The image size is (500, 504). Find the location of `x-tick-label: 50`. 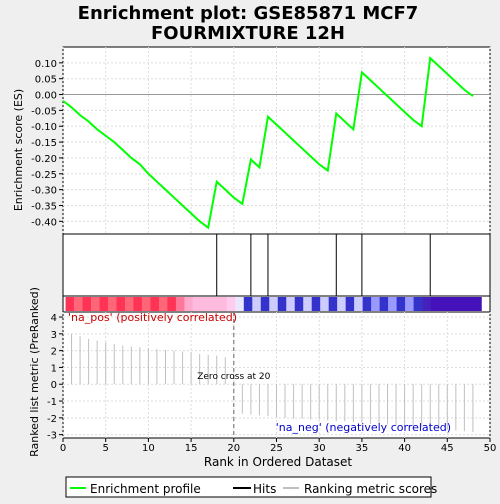

x-tick-label: 50 is located at coordinates (490, 448).